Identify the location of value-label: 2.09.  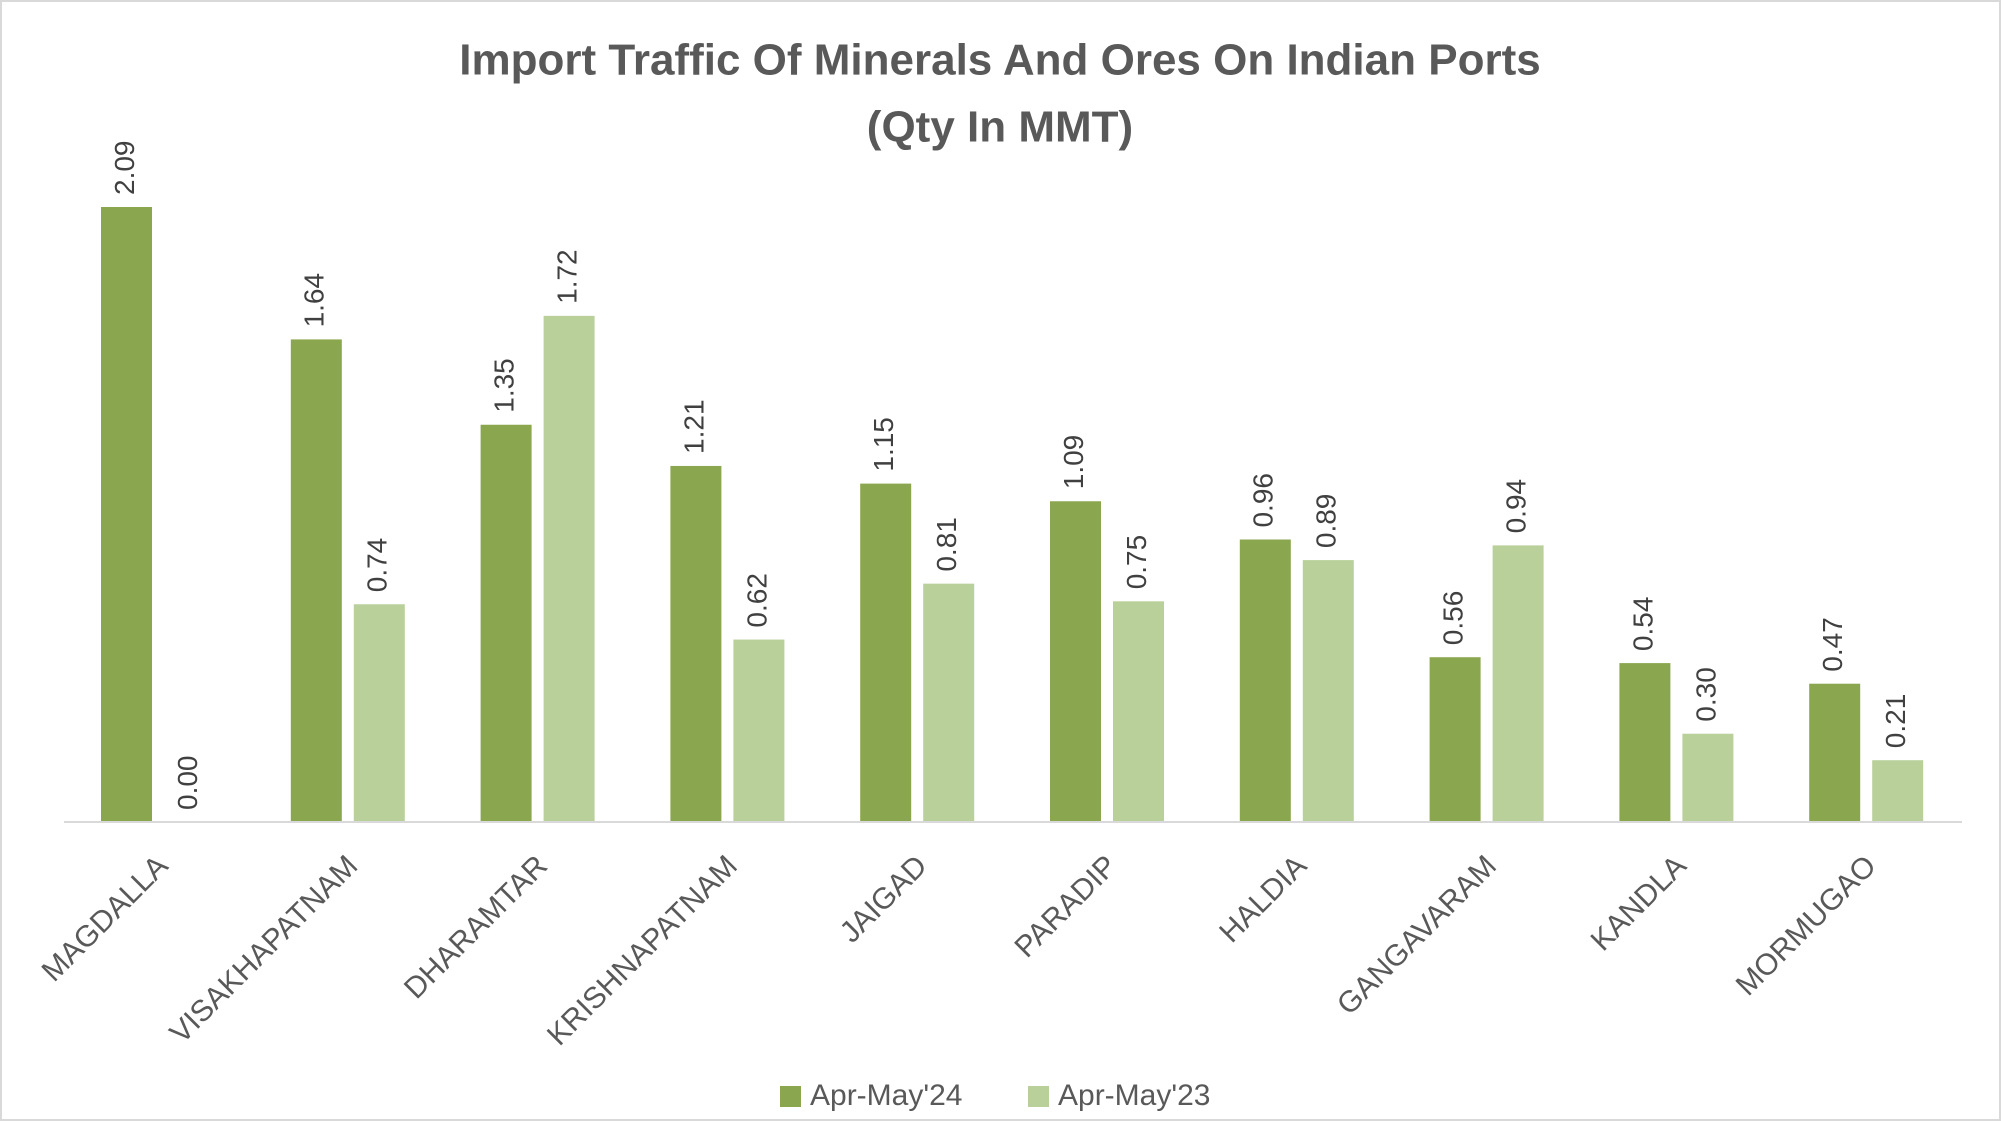
(124, 168).